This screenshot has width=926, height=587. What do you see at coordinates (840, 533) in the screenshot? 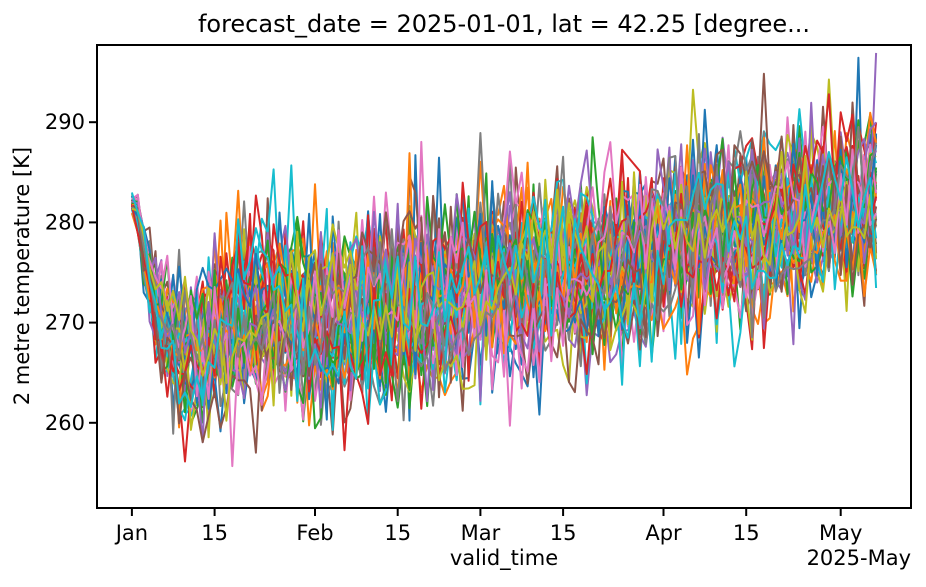
I see `x-tick-label: May` at bounding box center [840, 533].